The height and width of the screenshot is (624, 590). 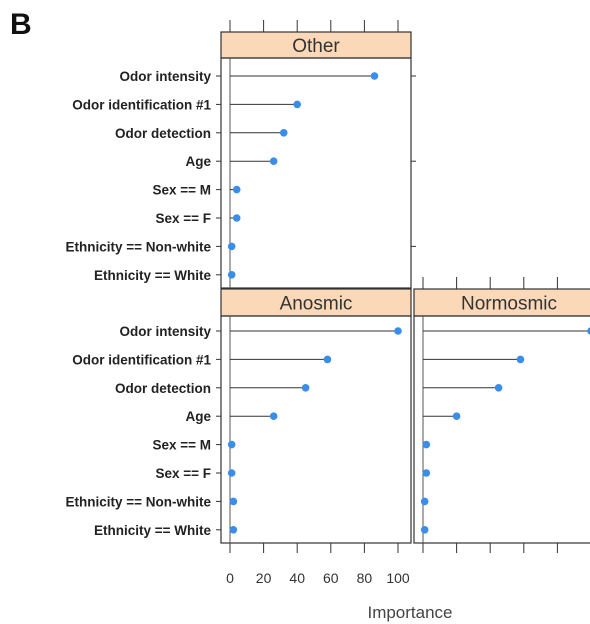 I want to click on panel-strip-anosmic, so click(x=316, y=302).